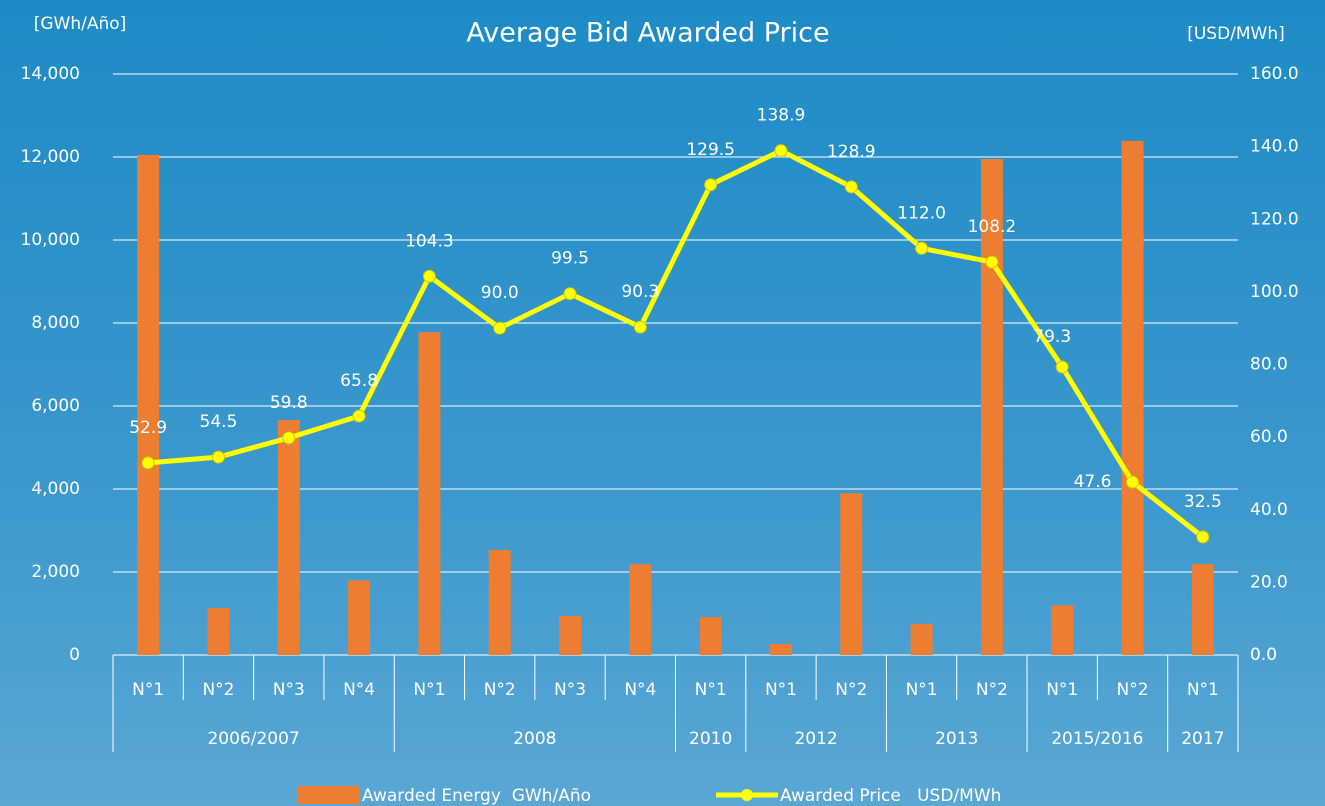 This screenshot has width=1325, height=806. What do you see at coordinates (1093, 482) in the screenshot?
I see `data-label: 47.6` at bounding box center [1093, 482].